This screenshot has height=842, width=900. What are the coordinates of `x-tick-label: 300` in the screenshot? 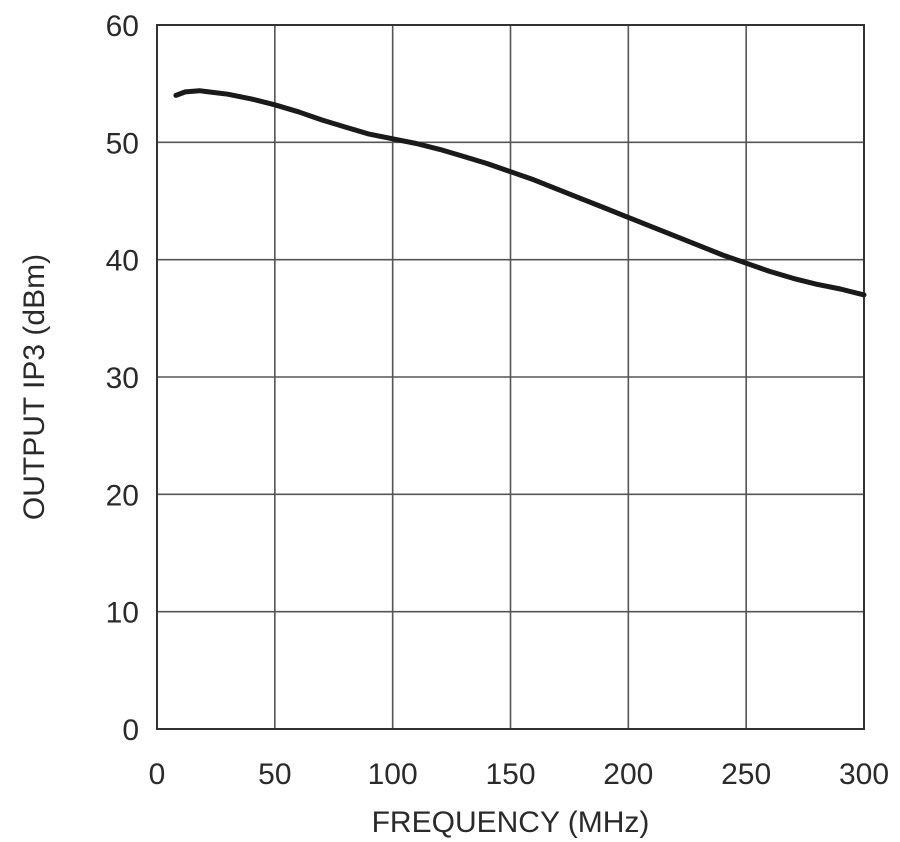 It's located at (864, 774).